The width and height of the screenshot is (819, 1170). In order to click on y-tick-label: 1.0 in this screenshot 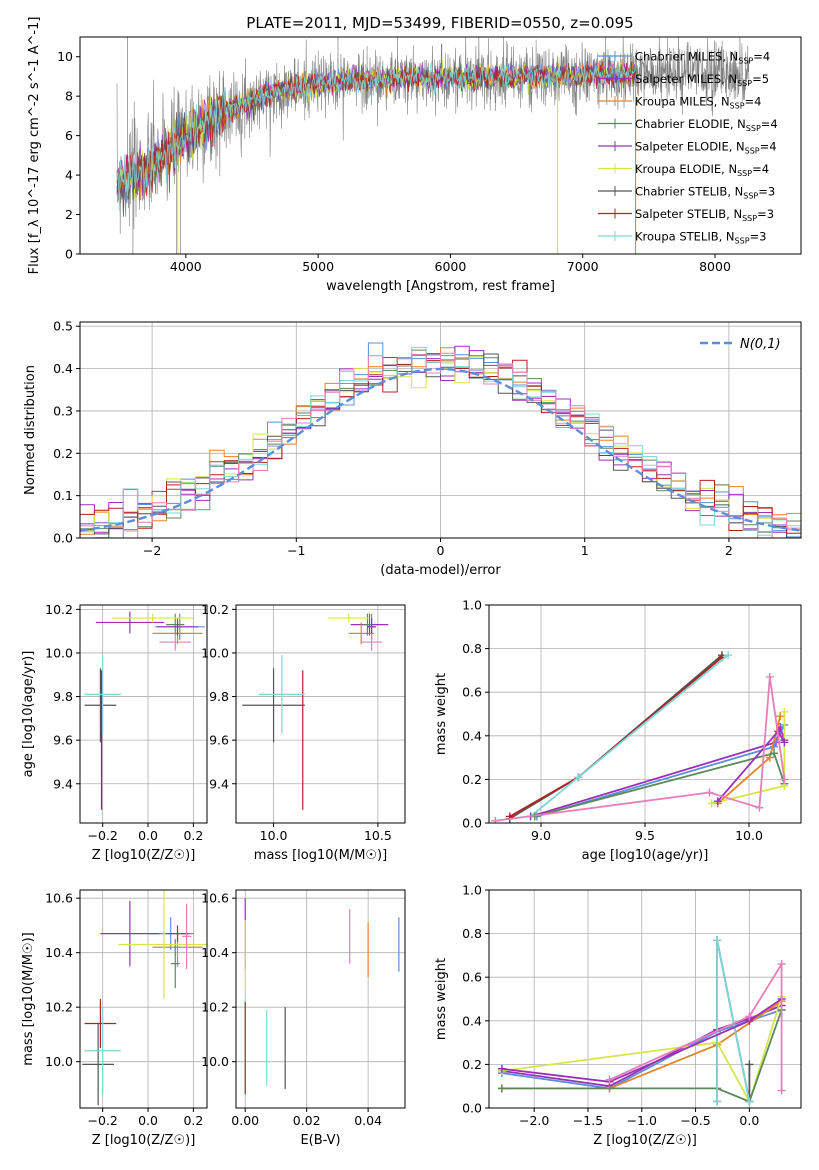, I will do `click(472, 605)`.